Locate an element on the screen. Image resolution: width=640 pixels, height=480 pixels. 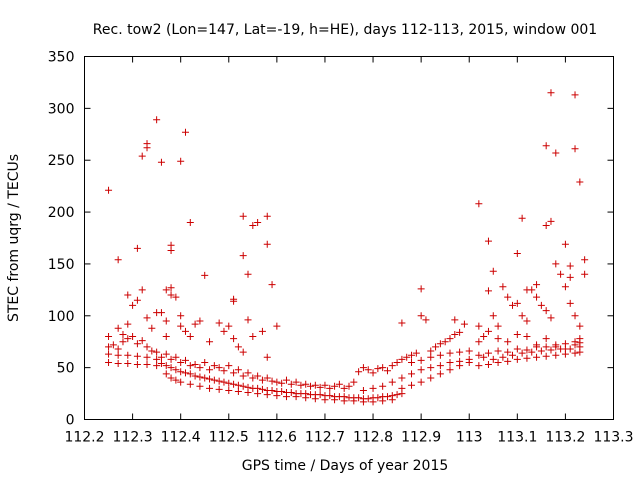
y-tick-label: 350 is located at coordinates (61, 58).